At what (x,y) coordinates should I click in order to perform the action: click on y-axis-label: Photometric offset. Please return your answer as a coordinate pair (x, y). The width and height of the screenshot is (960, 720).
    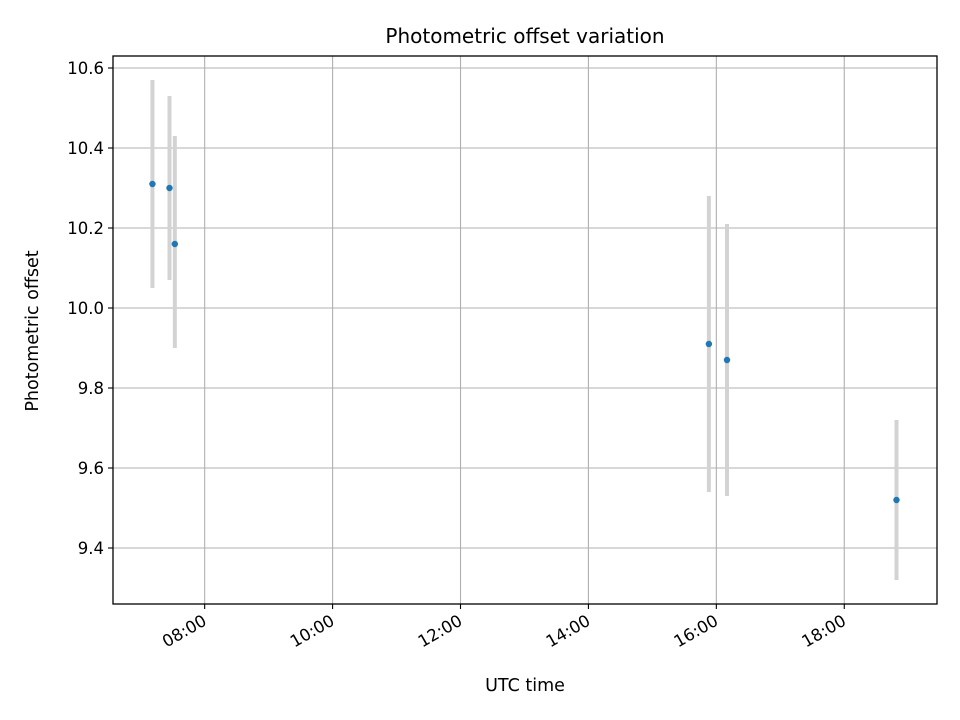
    Looking at the image, I should click on (33, 330).